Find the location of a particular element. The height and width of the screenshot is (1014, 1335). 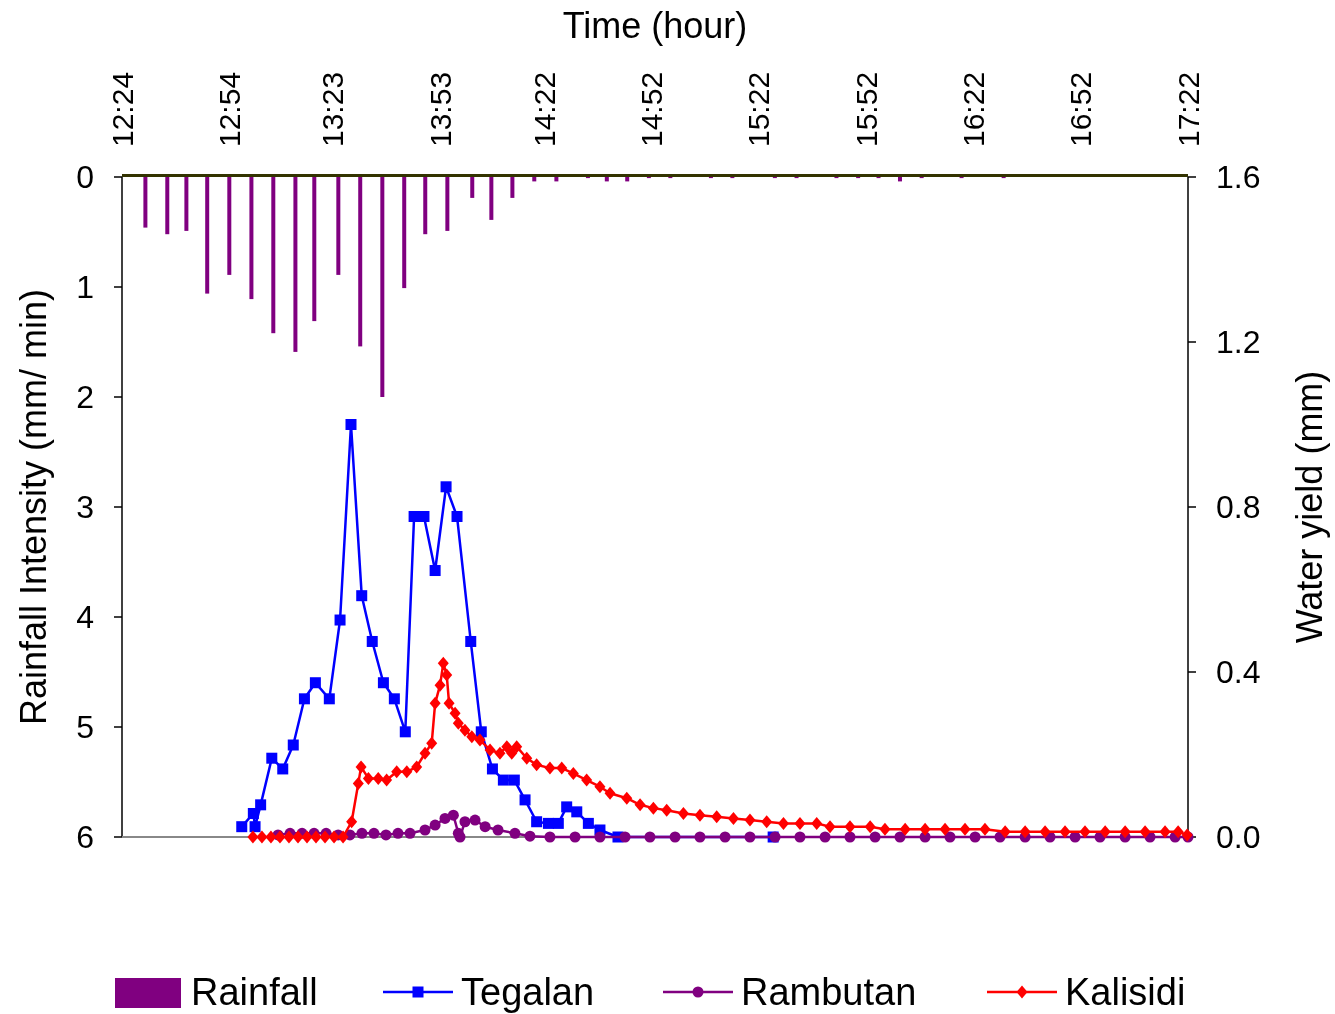

x-tick-label: 16:52 is located at coordinates (1081, 109).